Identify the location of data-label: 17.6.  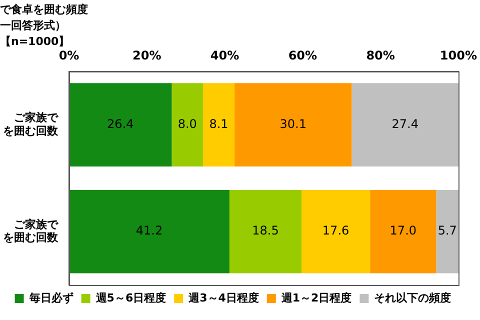
(336, 231).